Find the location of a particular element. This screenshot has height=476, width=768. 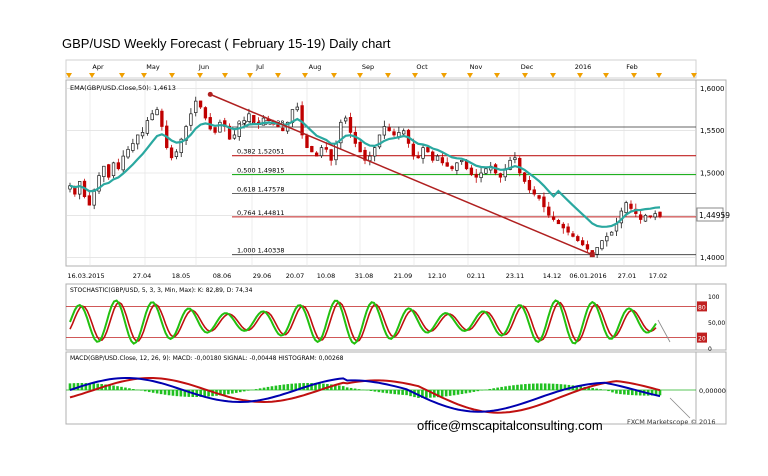

month-label: Jun is located at coordinates (203, 67).